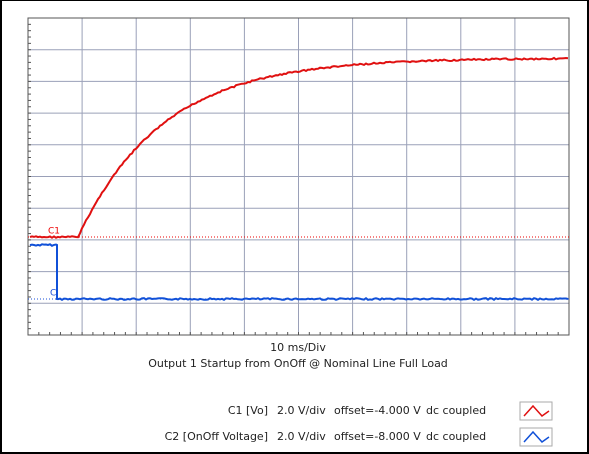  What do you see at coordinates (54, 232) in the screenshot?
I see `c1-marker: C1` at bounding box center [54, 232].